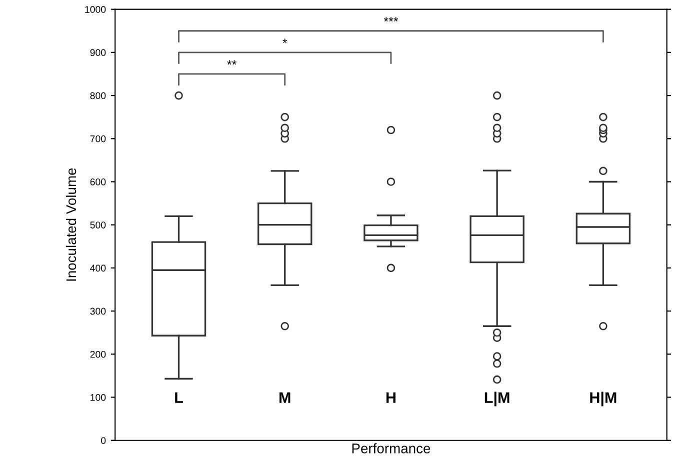 The image size is (677, 466). Describe the element at coordinates (285, 397) in the screenshot. I see `x-tick-label: M` at that location.